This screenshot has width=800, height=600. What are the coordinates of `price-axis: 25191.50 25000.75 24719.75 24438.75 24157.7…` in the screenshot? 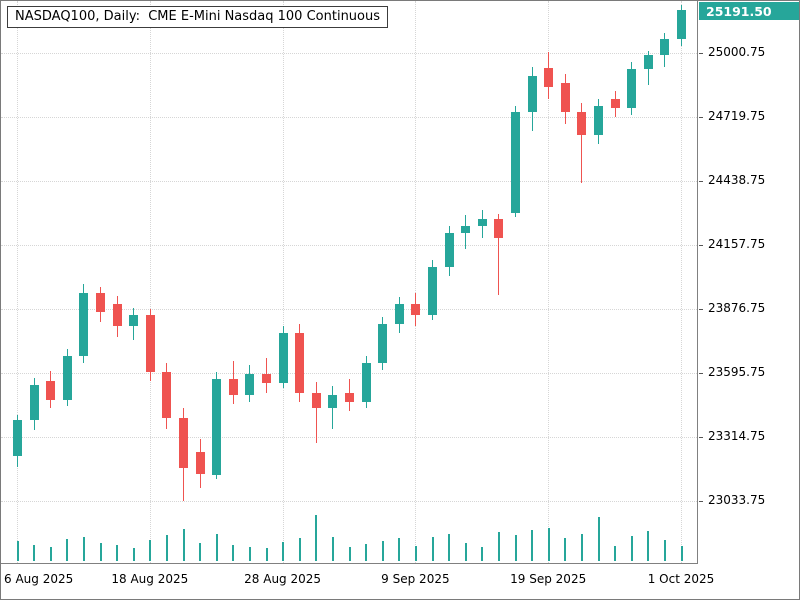 It's located at (749, 282).